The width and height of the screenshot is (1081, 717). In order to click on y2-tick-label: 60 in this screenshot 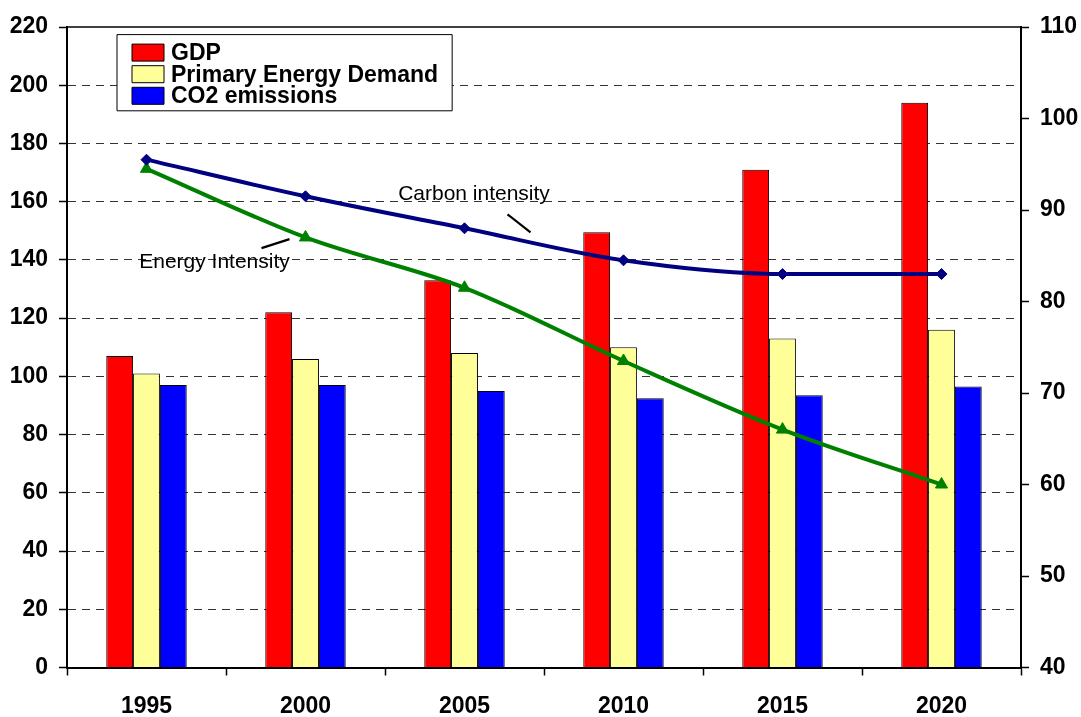, I will do `click(1053, 482)`.